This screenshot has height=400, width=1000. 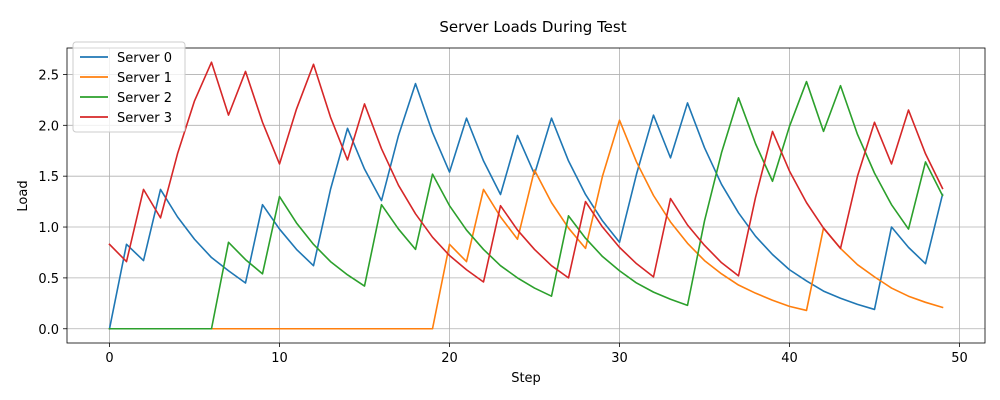 I want to click on x-tick-label: 0, so click(x=109, y=358).